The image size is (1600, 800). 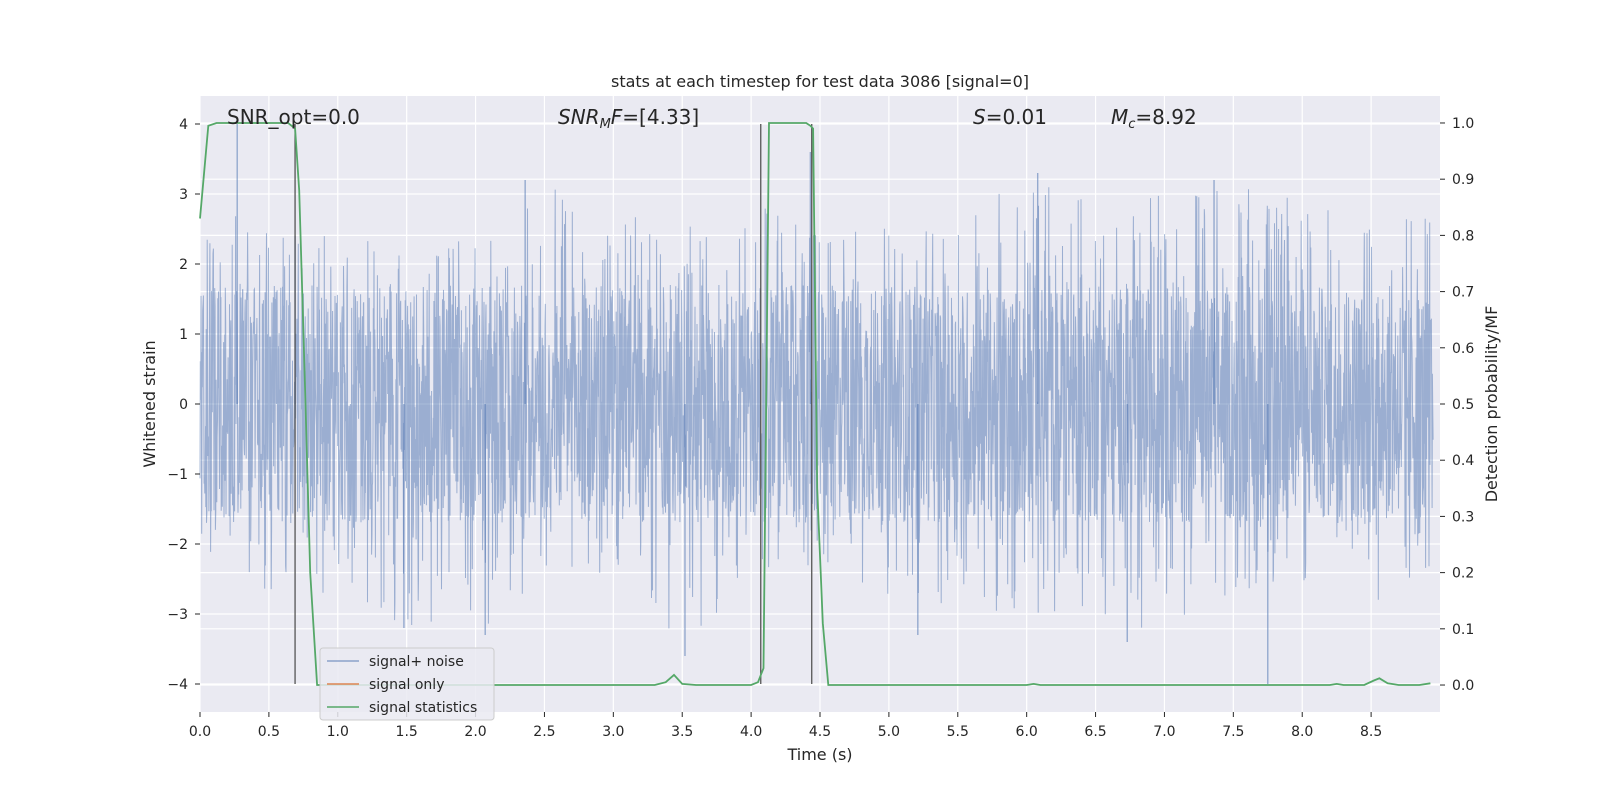 I want to click on x-tick-label-6: 3.0, so click(x=613, y=732).